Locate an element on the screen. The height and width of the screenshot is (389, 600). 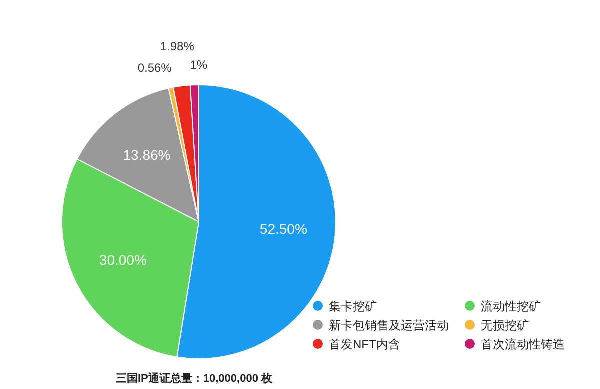
data-label: 1.98% is located at coordinates (177, 46).